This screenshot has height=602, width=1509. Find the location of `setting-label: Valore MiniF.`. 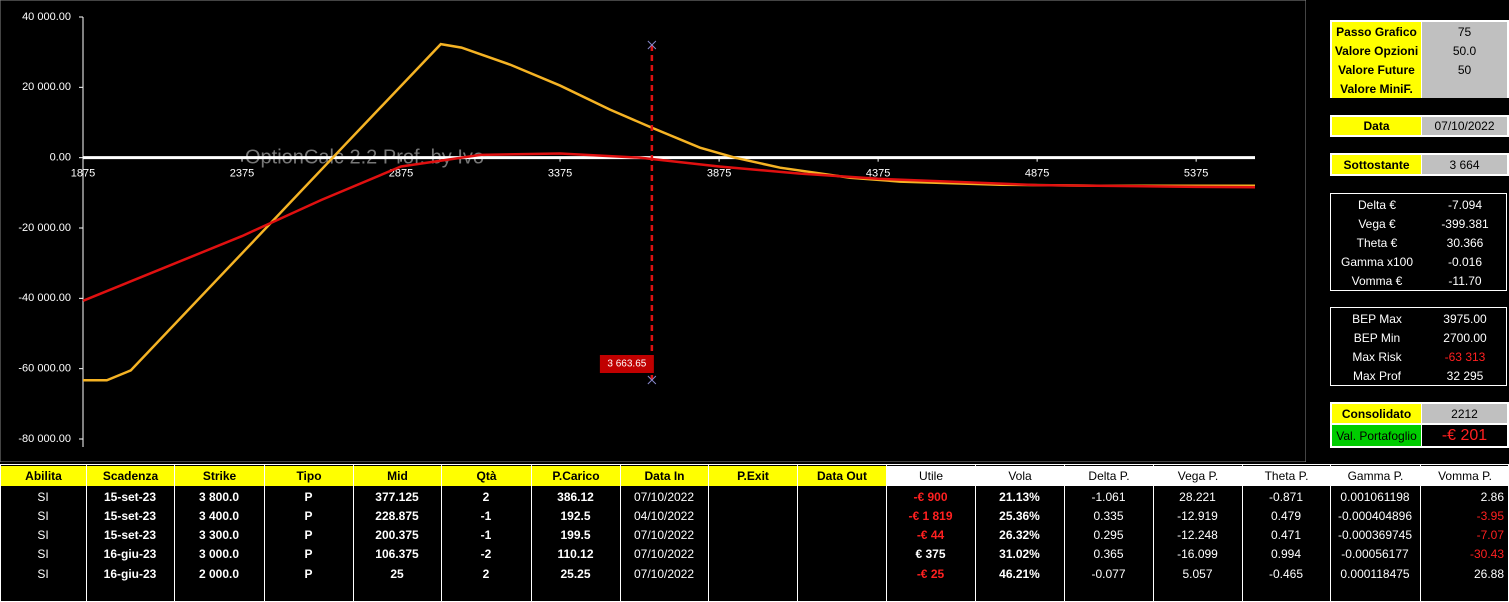

setting-label: Valore MiniF. is located at coordinates (1376, 88).